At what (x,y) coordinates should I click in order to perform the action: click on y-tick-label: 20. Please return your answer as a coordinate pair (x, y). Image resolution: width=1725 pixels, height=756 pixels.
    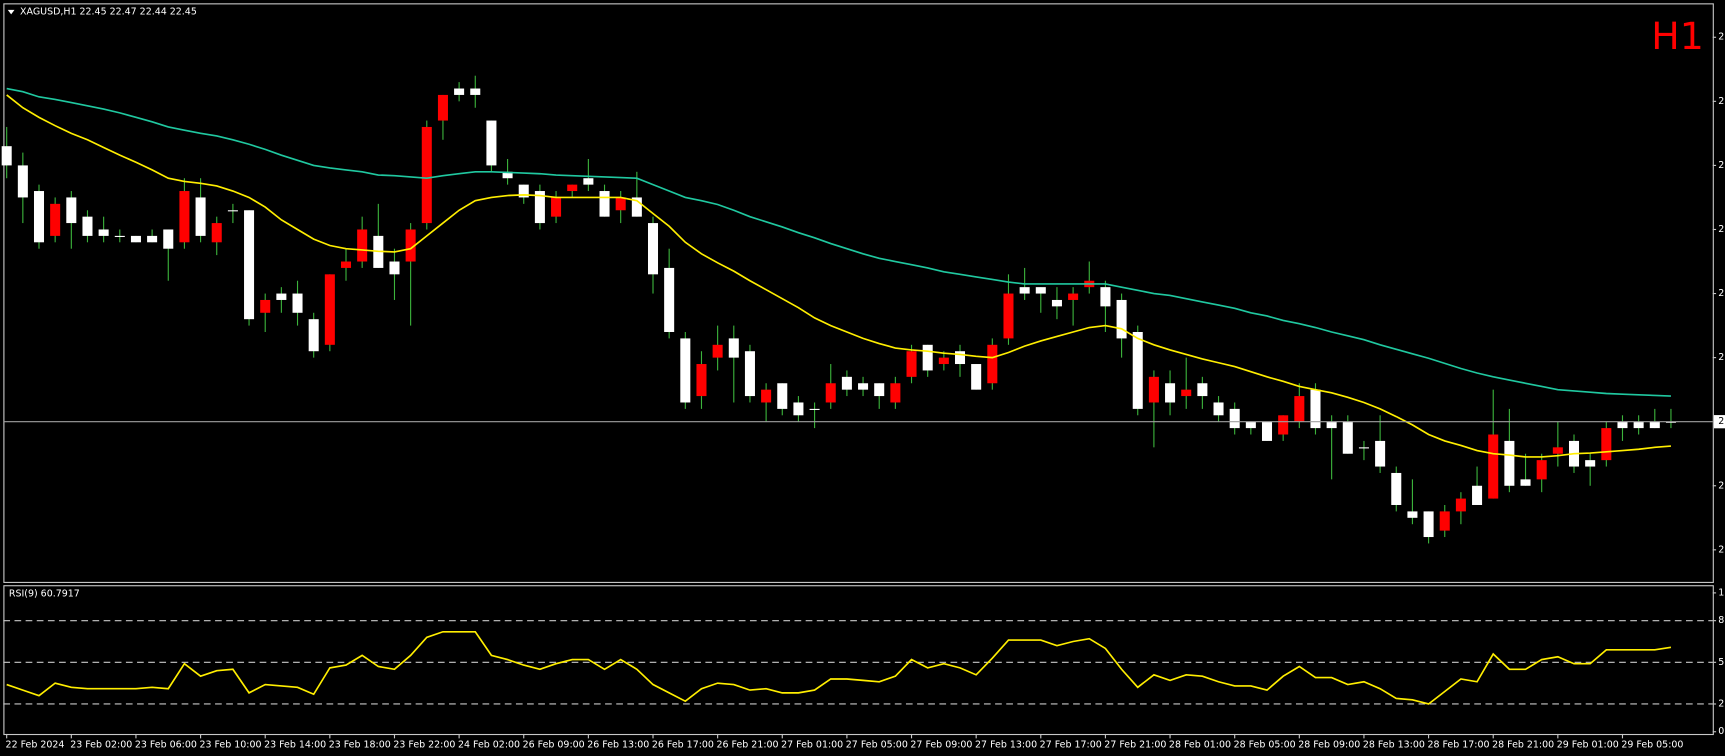
    Looking at the image, I should click on (1721, 704).